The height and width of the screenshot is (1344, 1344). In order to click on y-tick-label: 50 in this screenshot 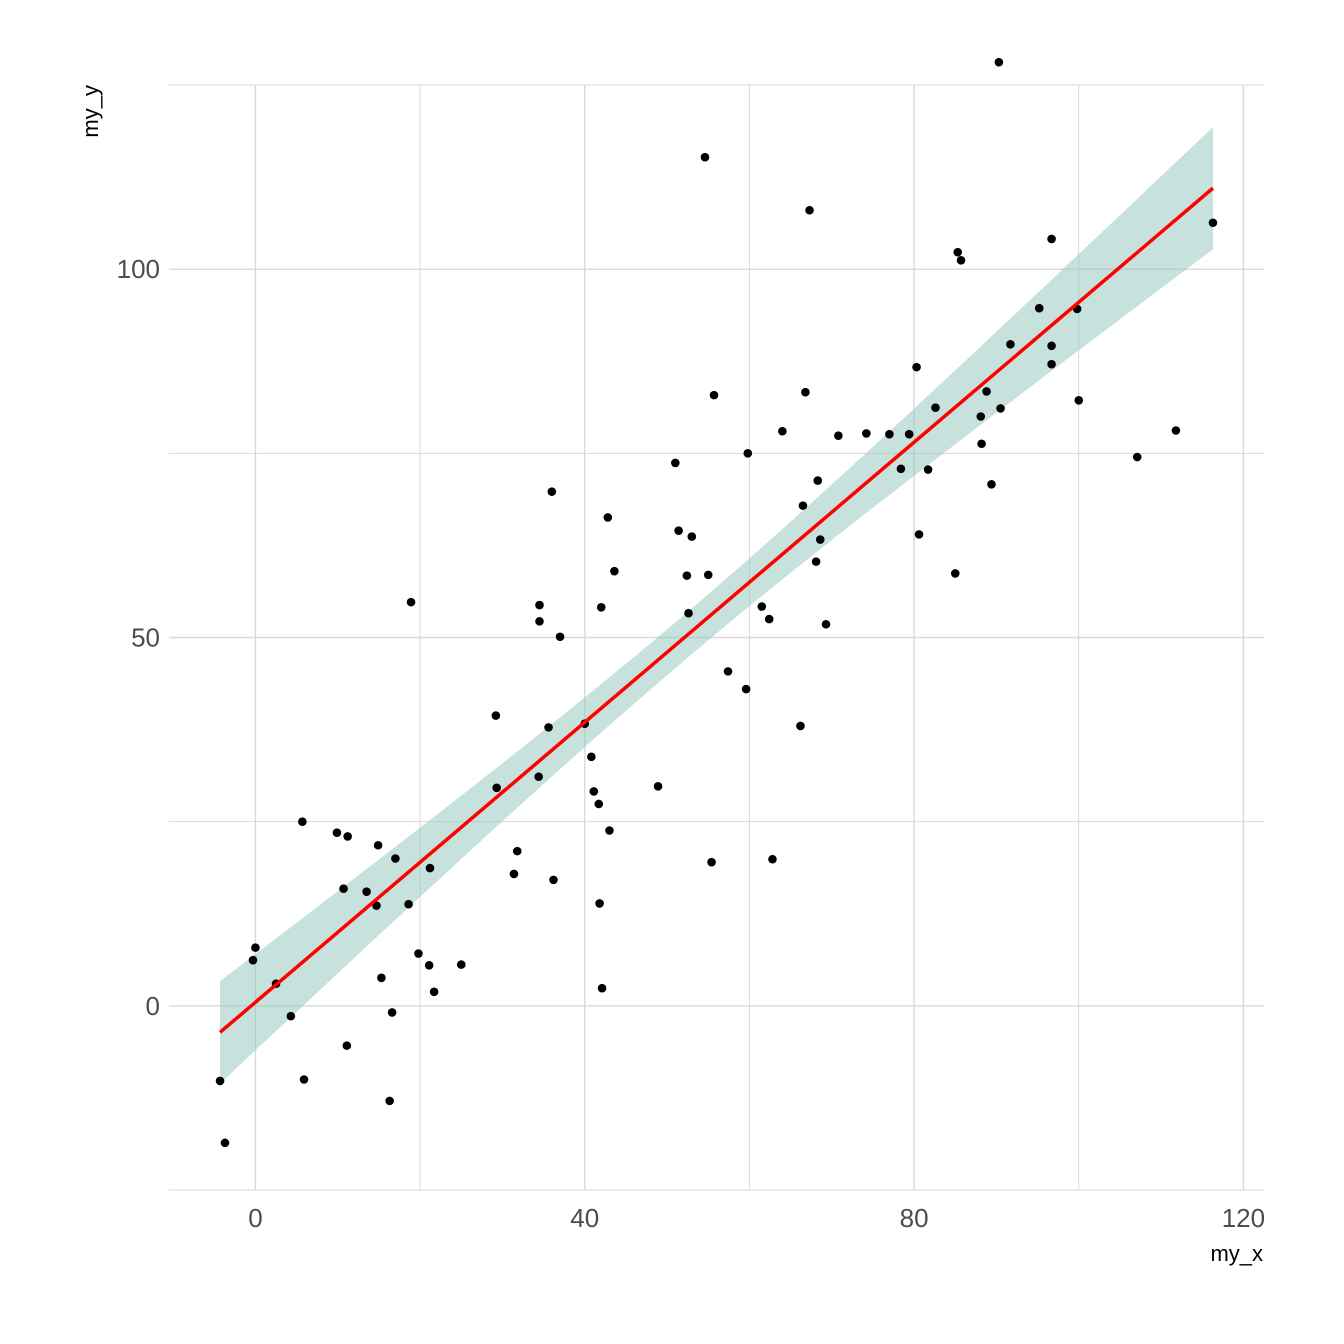, I will do `click(145, 638)`.